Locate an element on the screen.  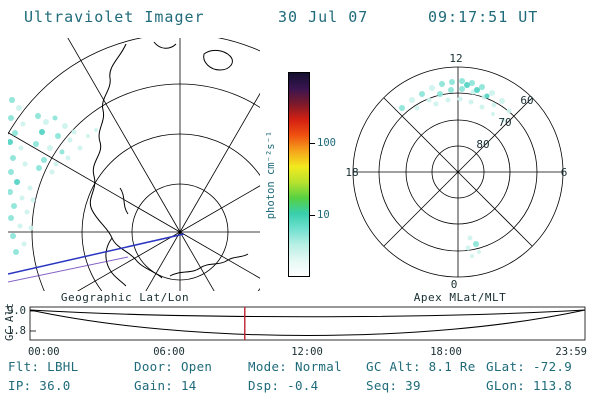
mlat-label-80: 80 is located at coordinates (482, 144).